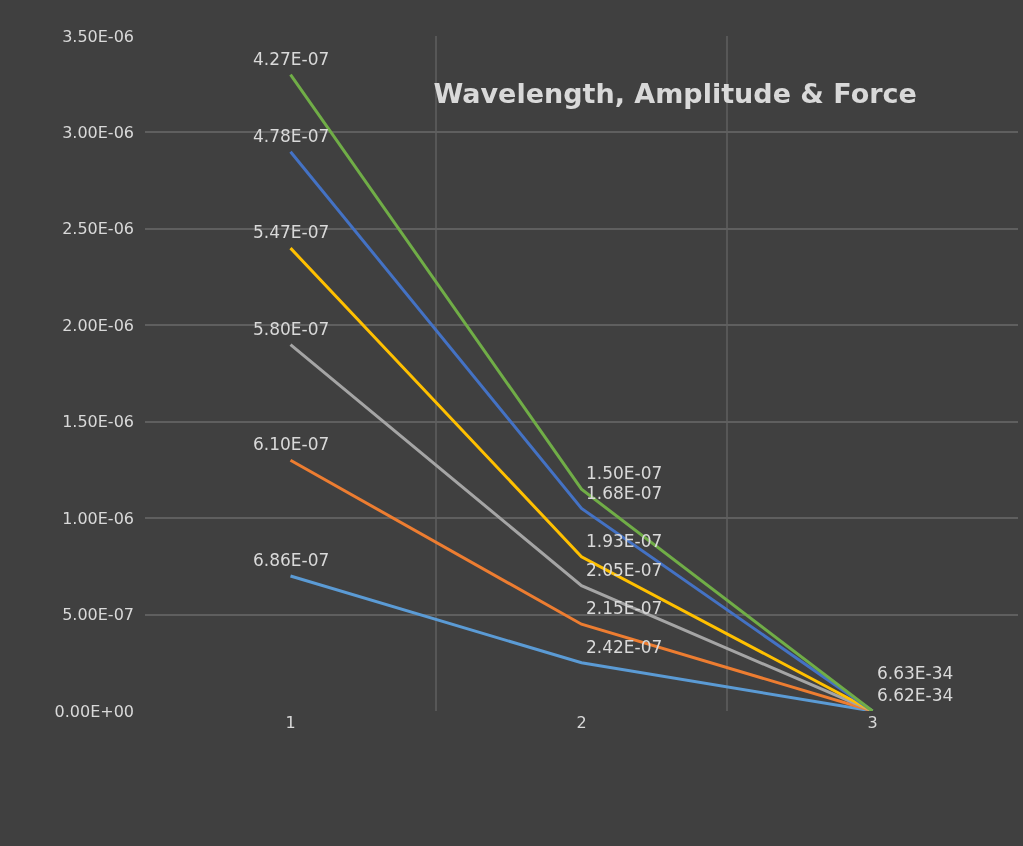 The height and width of the screenshot is (846, 1023). What do you see at coordinates (94, 711) in the screenshot?
I see `y-tick-label: 0.00E+00` at bounding box center [94, 711].